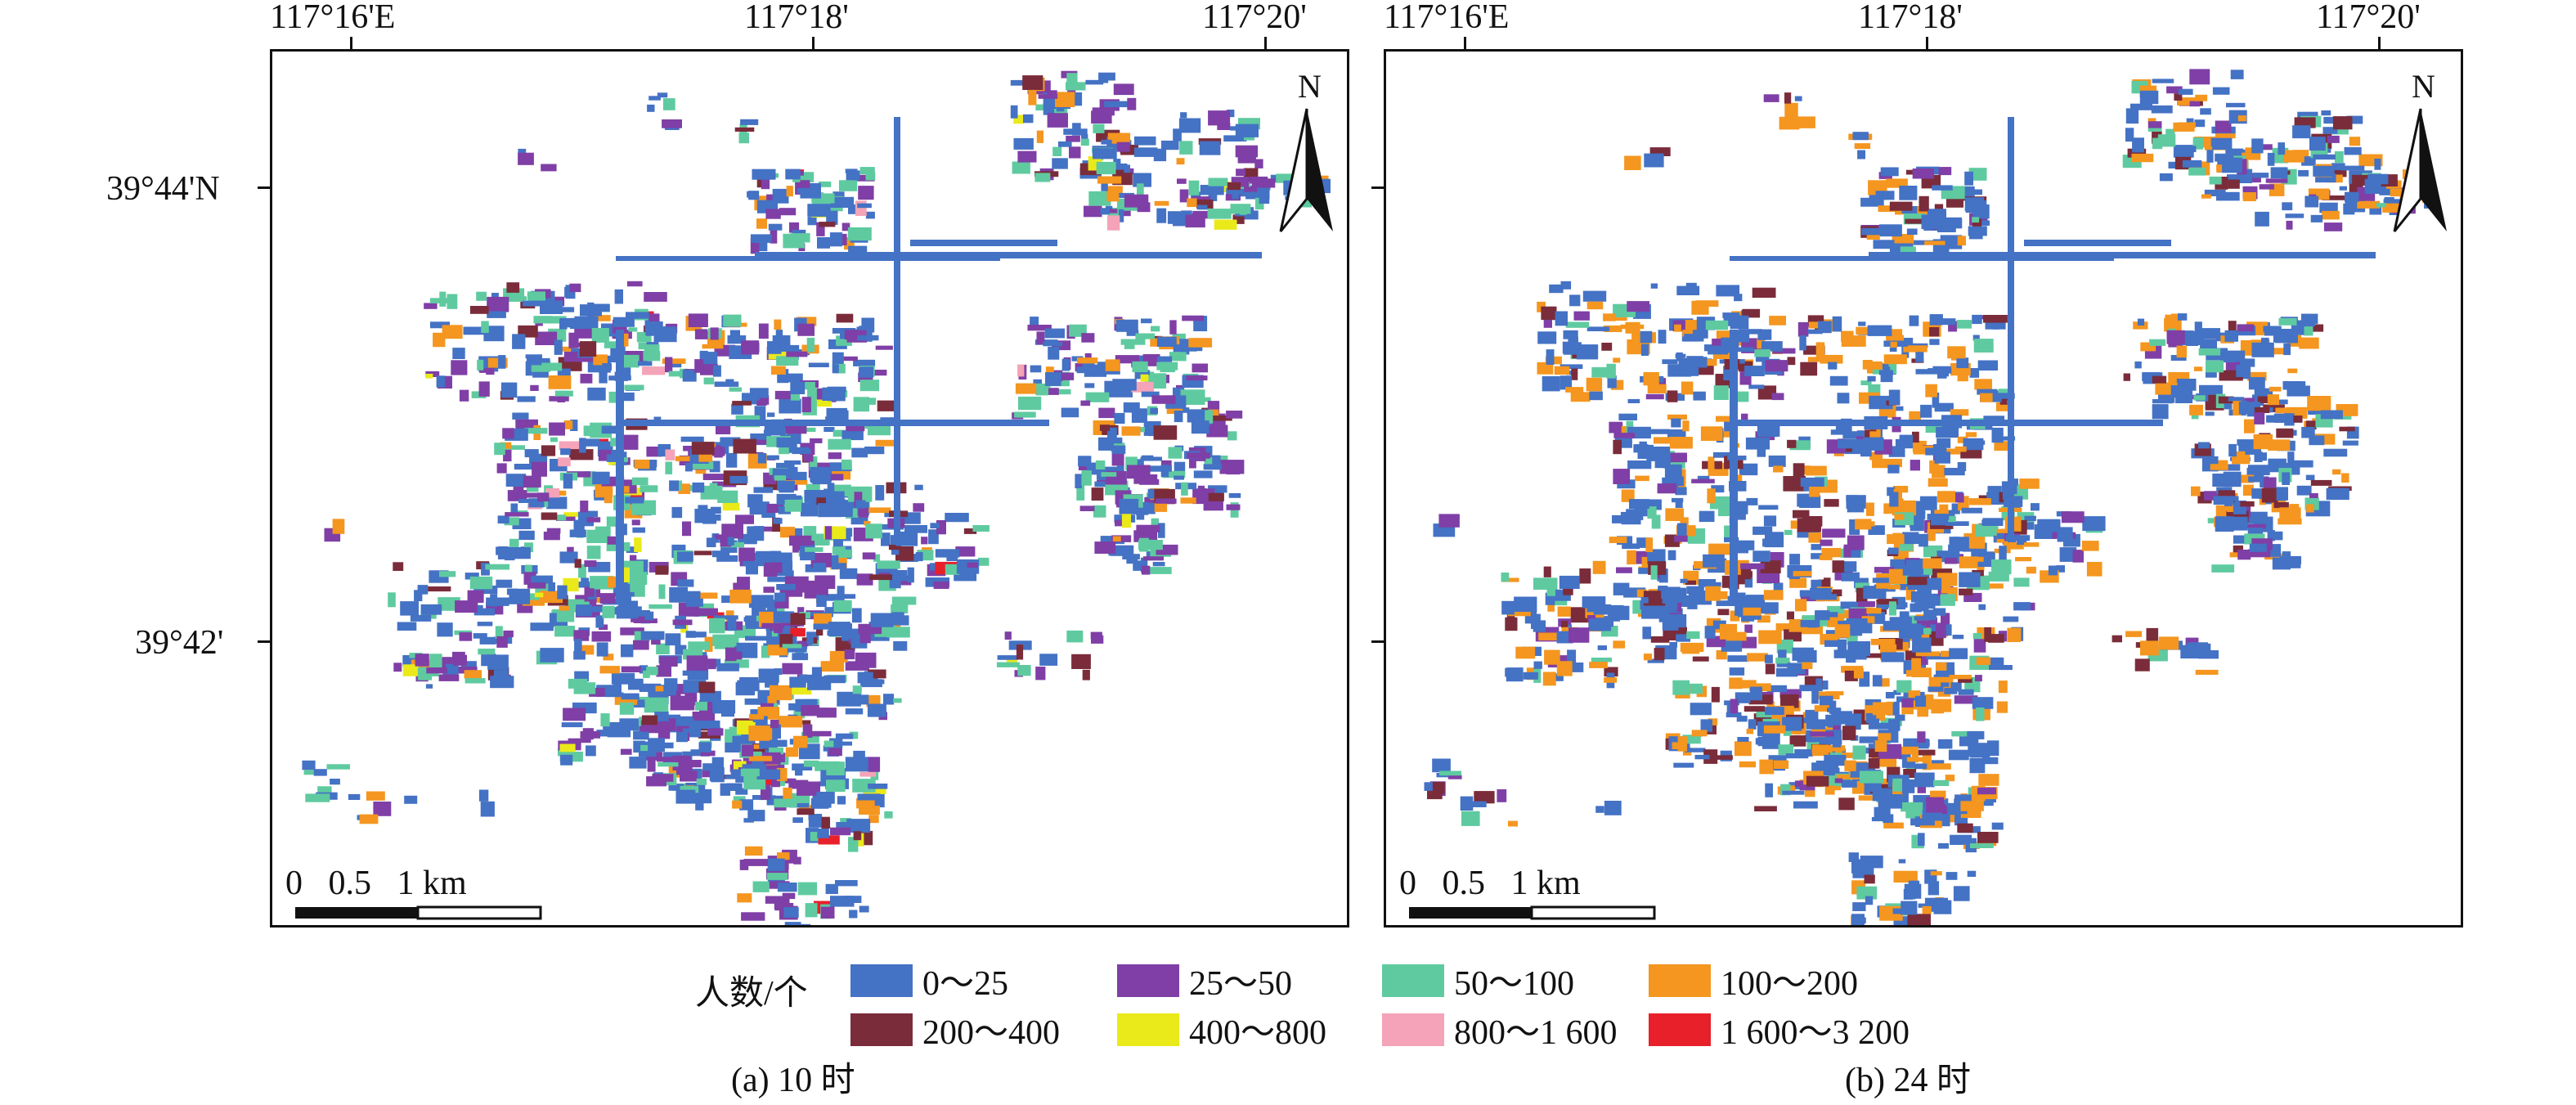 The height and width of the screenshot is (1105, 2576). I want to click on legend-swatch, so click(1148, 981).